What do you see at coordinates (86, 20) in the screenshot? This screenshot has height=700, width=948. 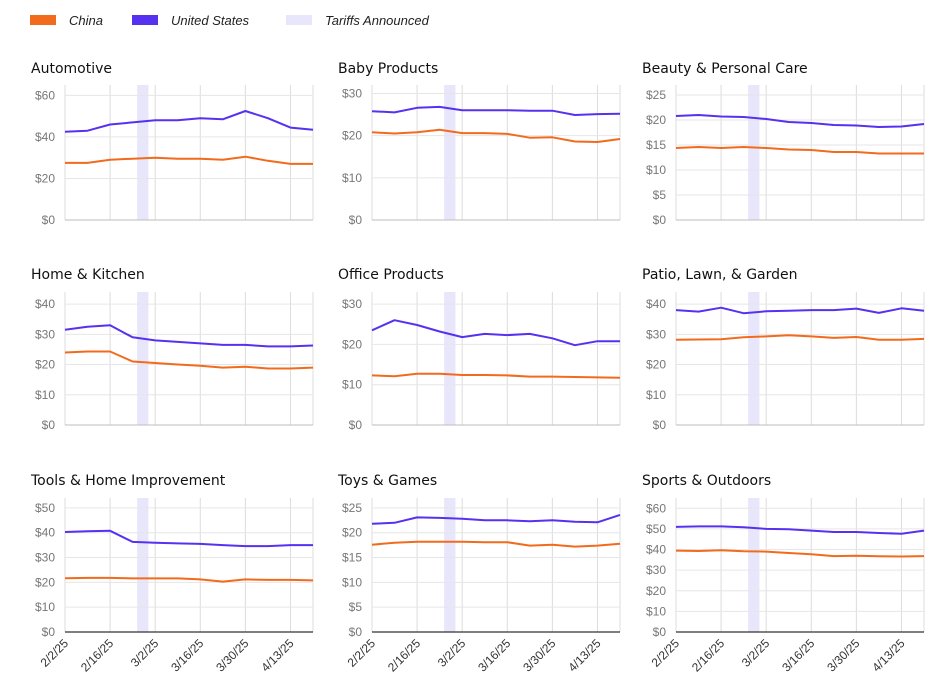 I see `legend-label: China` at bounding box center [86, 20].